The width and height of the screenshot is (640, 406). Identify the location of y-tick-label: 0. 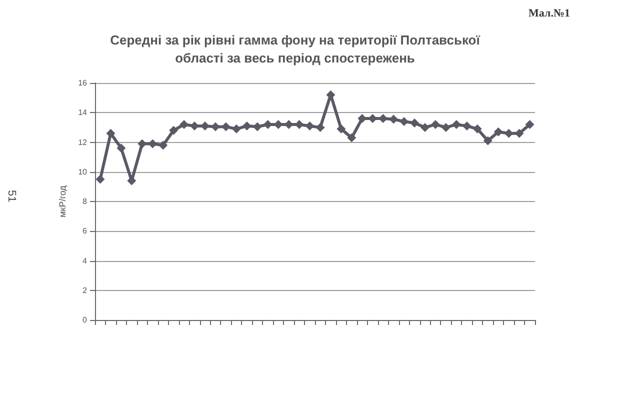
(85, 320).